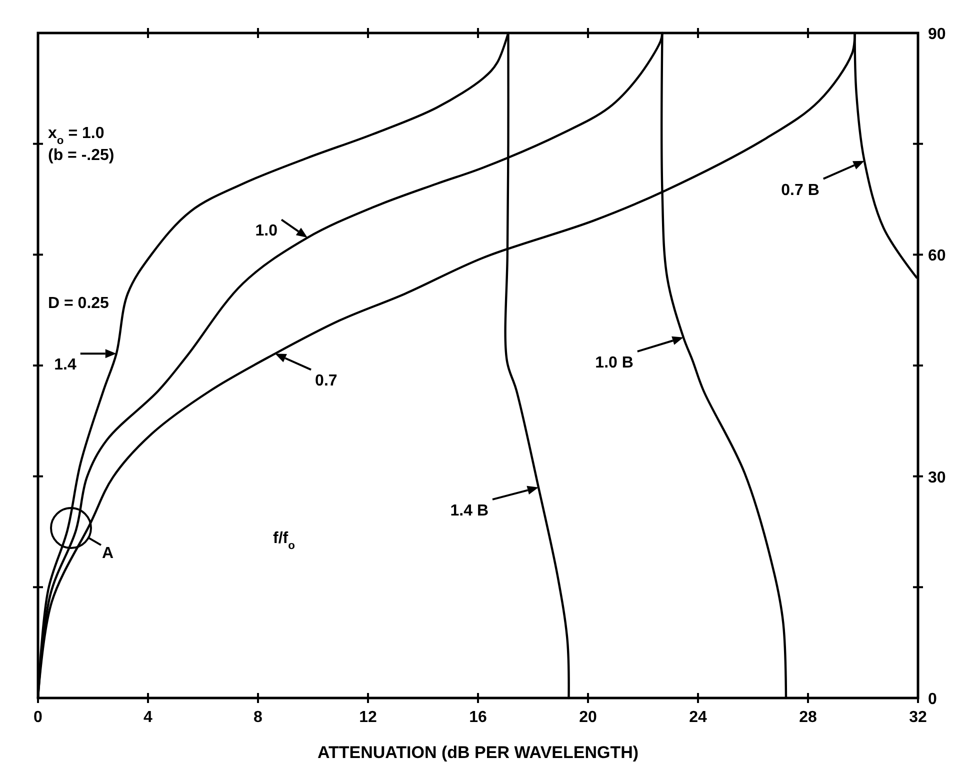  Describe the element at coordinates (81, 155) in the screenshot. I see `annotation: (b = -.25)` at that location.